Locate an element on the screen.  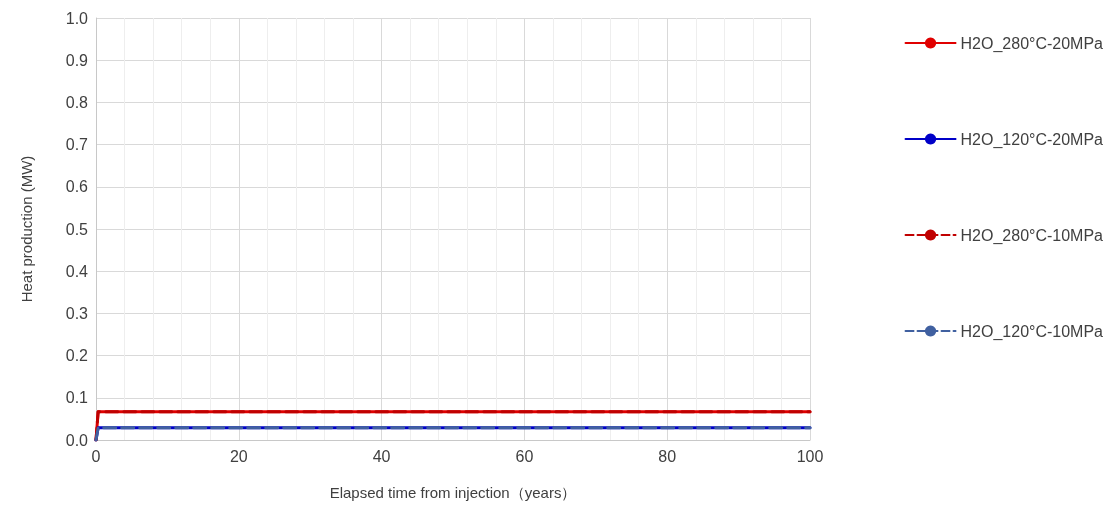
y-tick-label: 0.5 is located at coordinates (77, 229).